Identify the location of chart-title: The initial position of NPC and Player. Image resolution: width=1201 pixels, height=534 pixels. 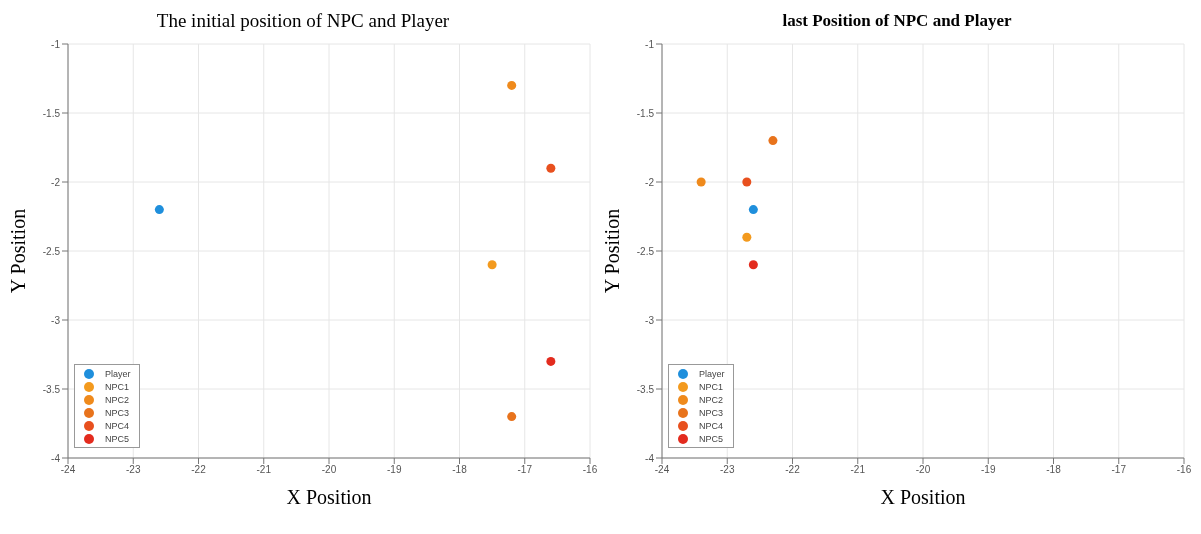
(303, 21).